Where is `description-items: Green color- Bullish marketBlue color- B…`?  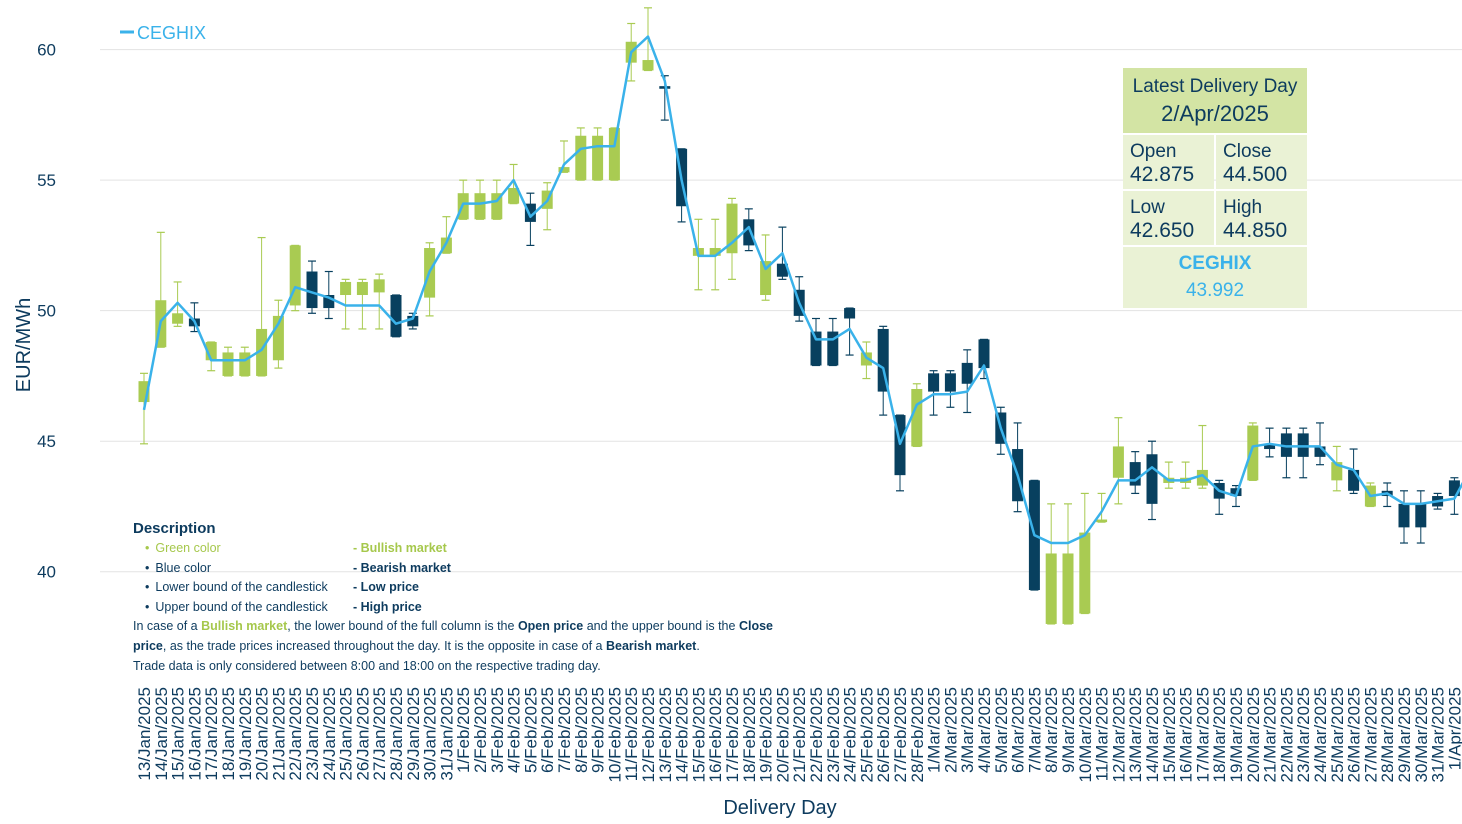 description-items: Green color- Bullish marketBlue color- B… is located at coordinates (453, 578).